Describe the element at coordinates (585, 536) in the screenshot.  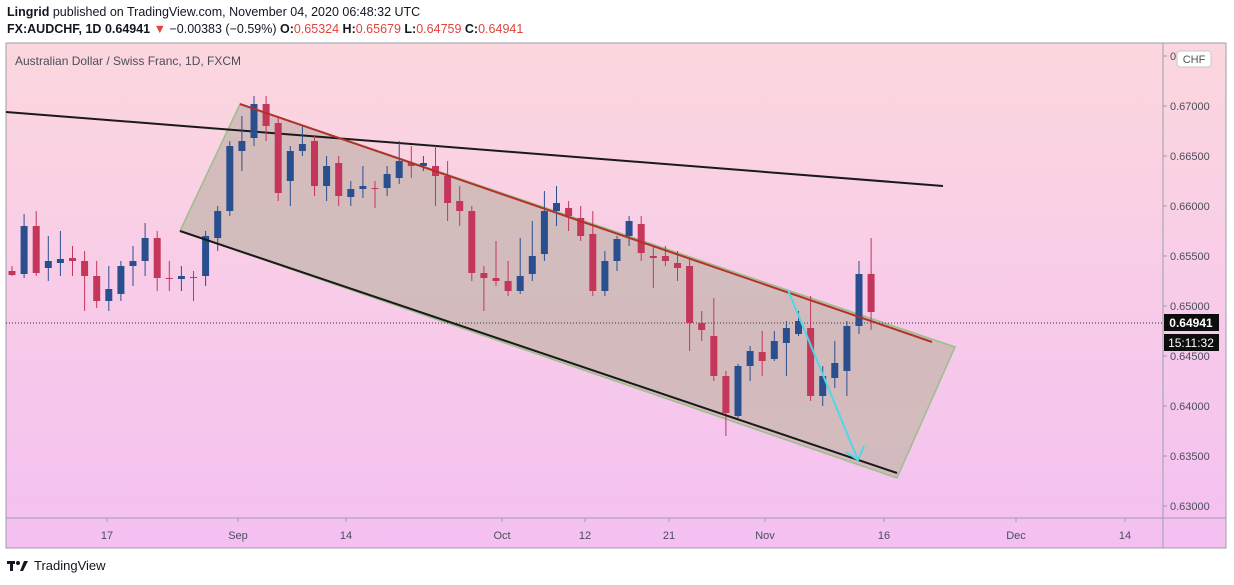
I see `time-tick-label: 12` at that location.